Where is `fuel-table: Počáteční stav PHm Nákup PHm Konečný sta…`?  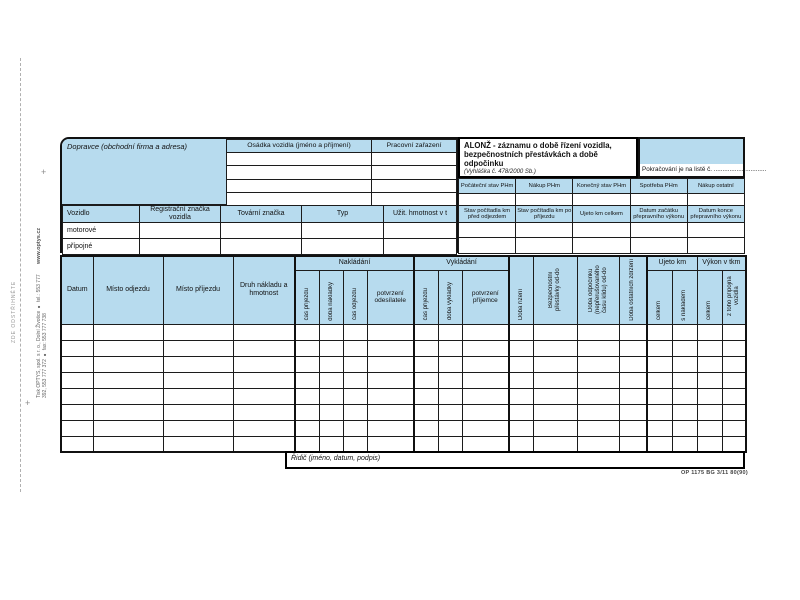 fuel-table: Počáteční stav PHm Nákup PHm Konečný sta… is located at coordinates (601, 216).